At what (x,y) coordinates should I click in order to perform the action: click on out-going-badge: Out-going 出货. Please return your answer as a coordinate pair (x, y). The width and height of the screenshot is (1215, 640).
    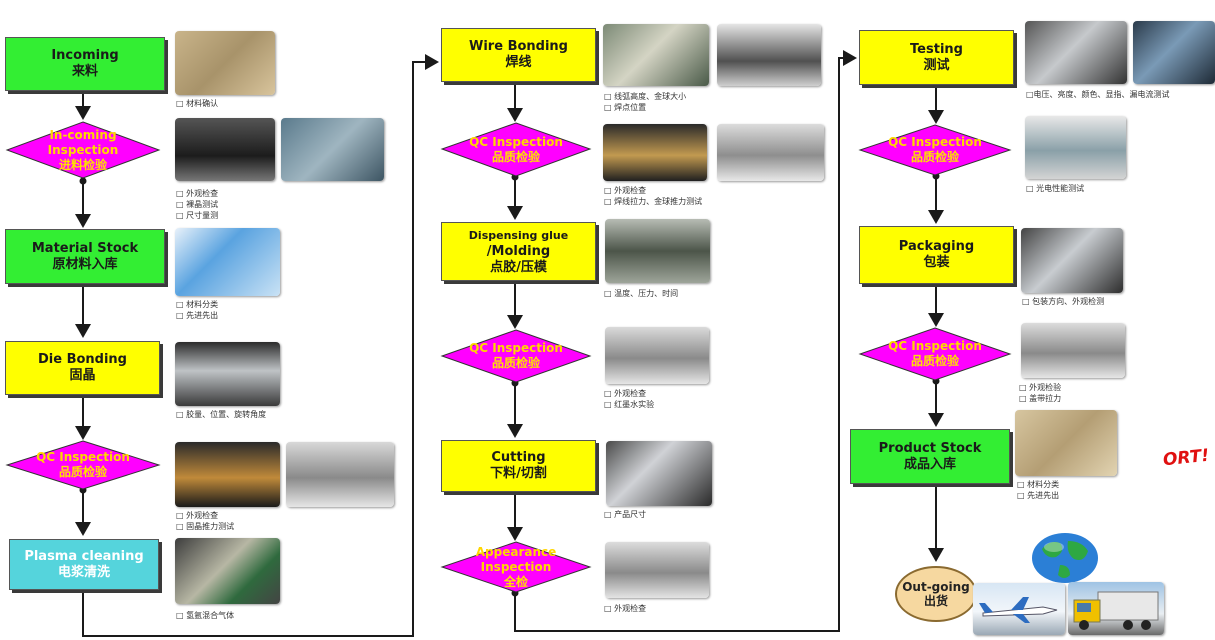
    Looking at the image, I should click on (936, 594).